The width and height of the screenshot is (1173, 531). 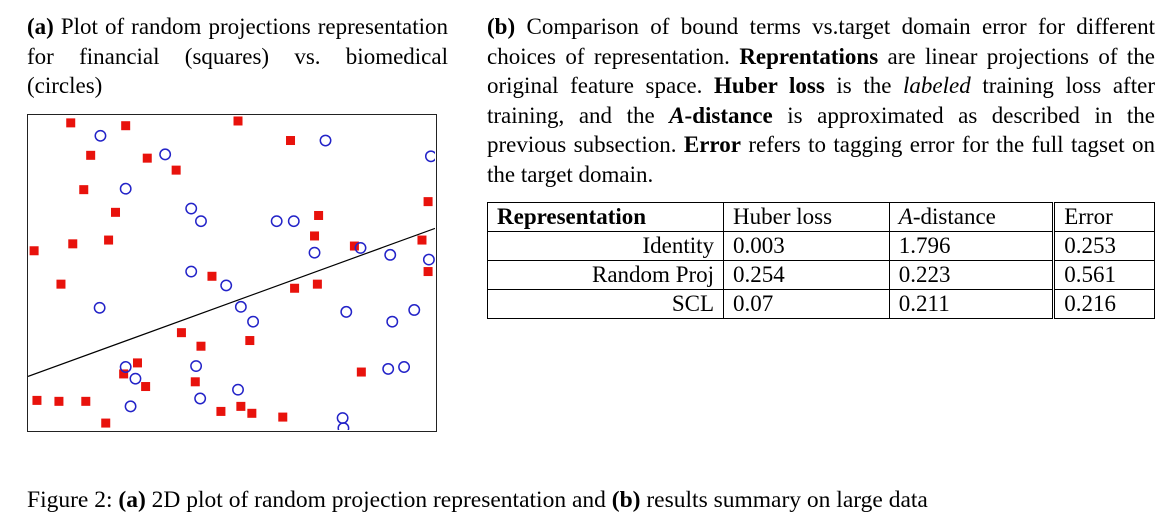 I want to click on text-segment: training loss after training, and the, so click(x=821, y=100).